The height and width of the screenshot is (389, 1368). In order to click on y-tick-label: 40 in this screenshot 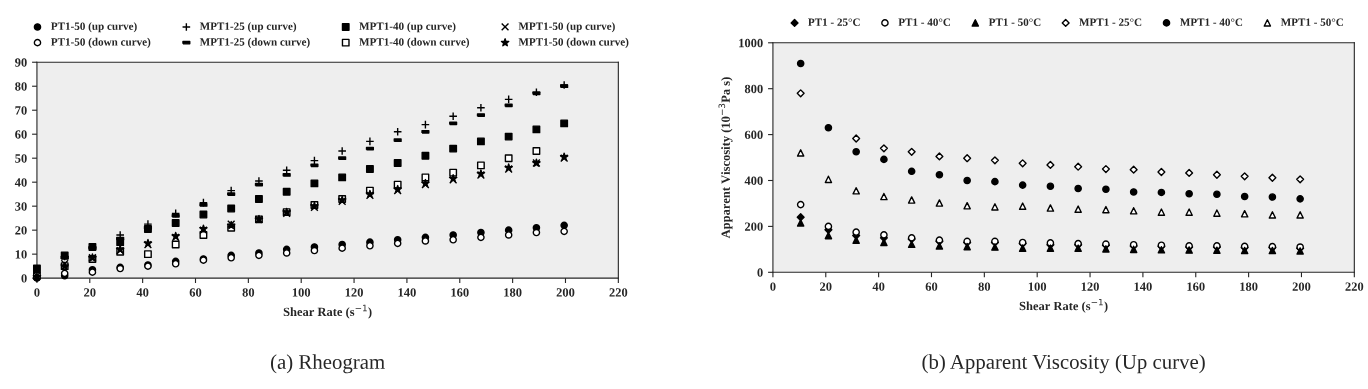, I will do `click(20, 182)`.